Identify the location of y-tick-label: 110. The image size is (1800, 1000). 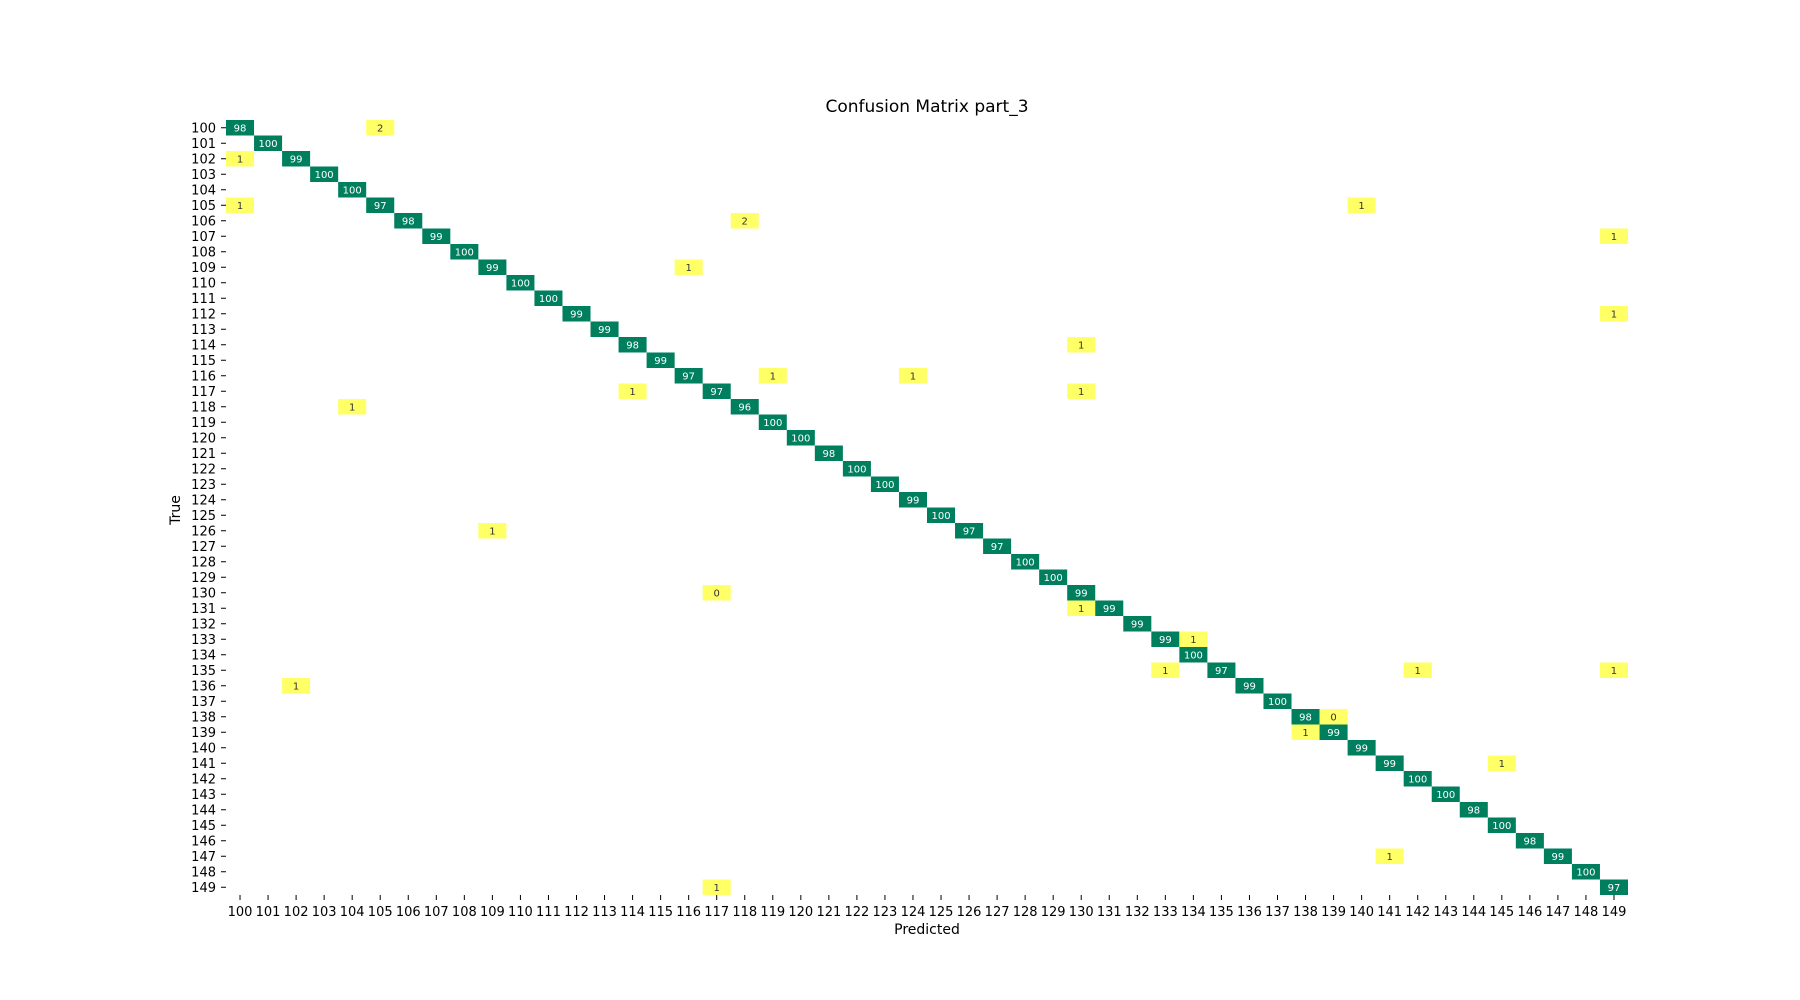
(203, 283).